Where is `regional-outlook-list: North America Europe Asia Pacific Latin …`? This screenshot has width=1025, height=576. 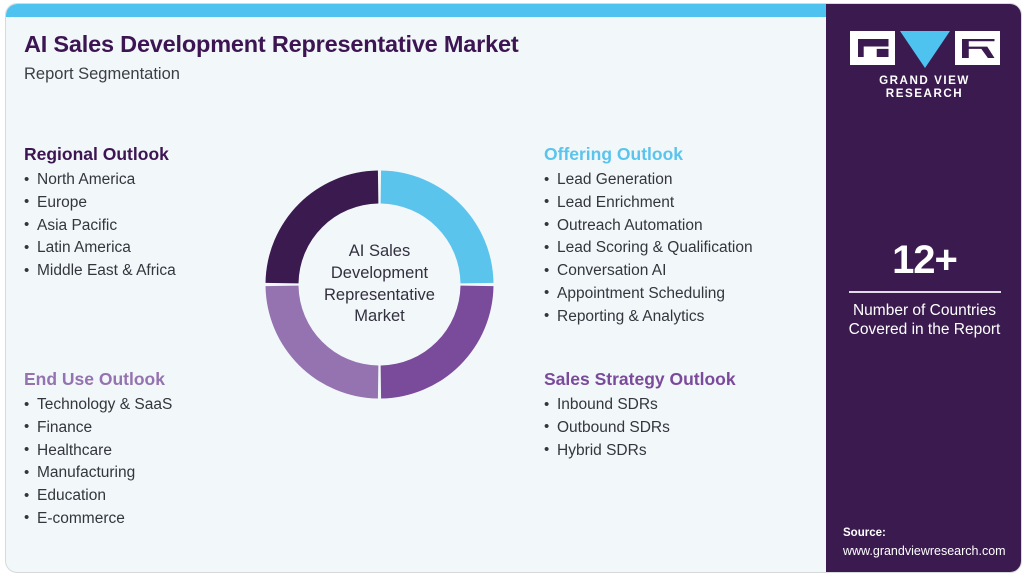 regional-outlook-list: North America Europe Asia Pacific Latin … is located at coordinates (100, 226).